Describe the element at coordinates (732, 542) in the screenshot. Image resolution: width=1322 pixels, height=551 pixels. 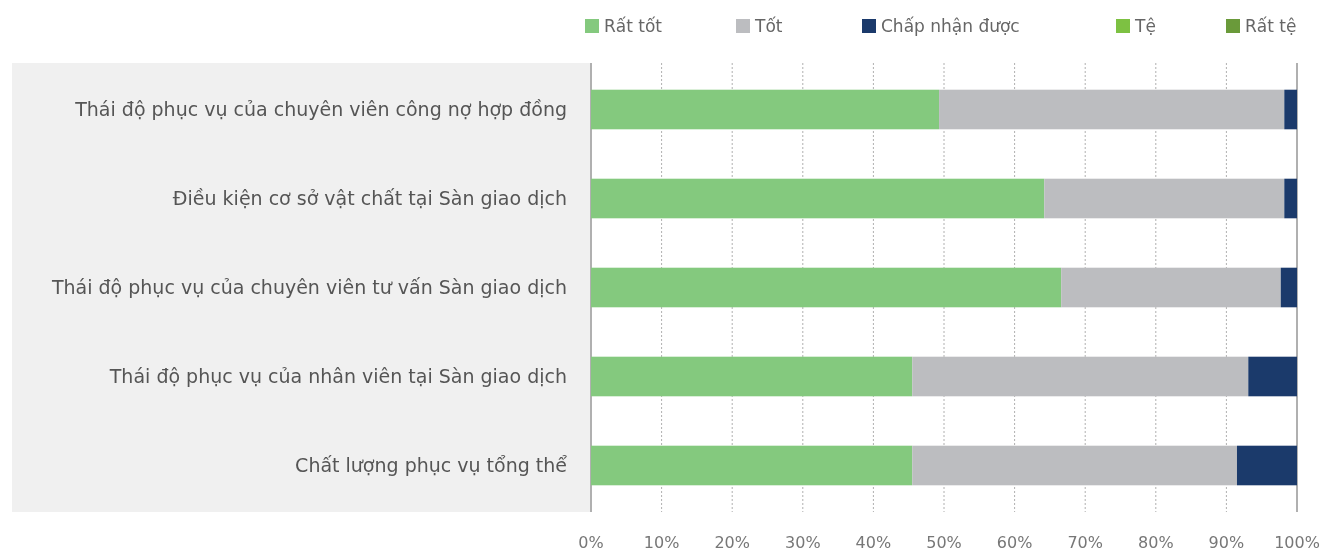
I see `x-tick-label: 20%` at that location.